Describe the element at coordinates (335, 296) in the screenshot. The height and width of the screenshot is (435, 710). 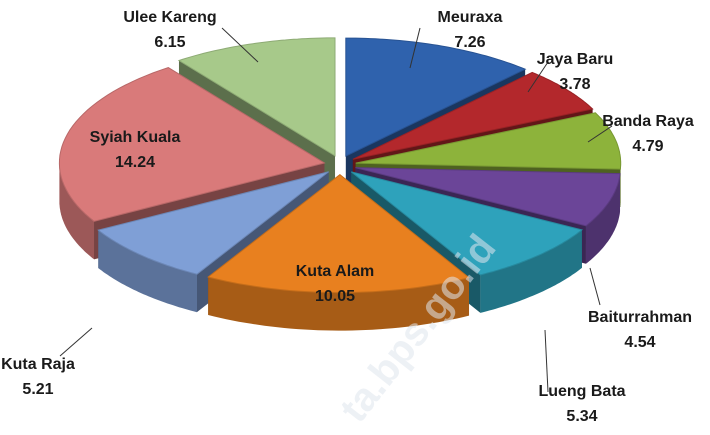
I see `slice-value: 10.05` at that location.